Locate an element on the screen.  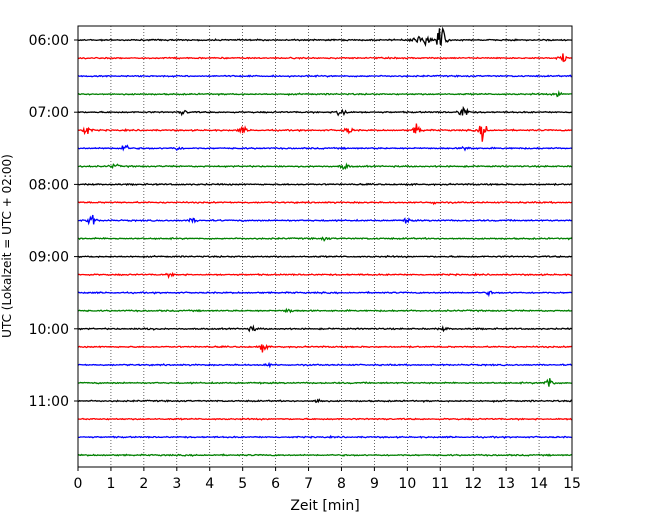
x-tick-label: 8 is located at coordinates (341, 484).